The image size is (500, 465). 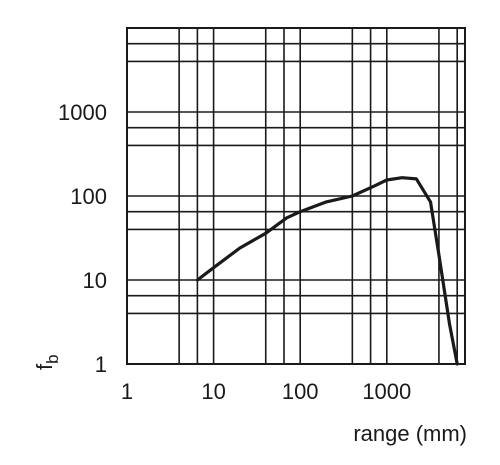 I want to click on x-axis-label: range (mm), so click(x=410, y=433).